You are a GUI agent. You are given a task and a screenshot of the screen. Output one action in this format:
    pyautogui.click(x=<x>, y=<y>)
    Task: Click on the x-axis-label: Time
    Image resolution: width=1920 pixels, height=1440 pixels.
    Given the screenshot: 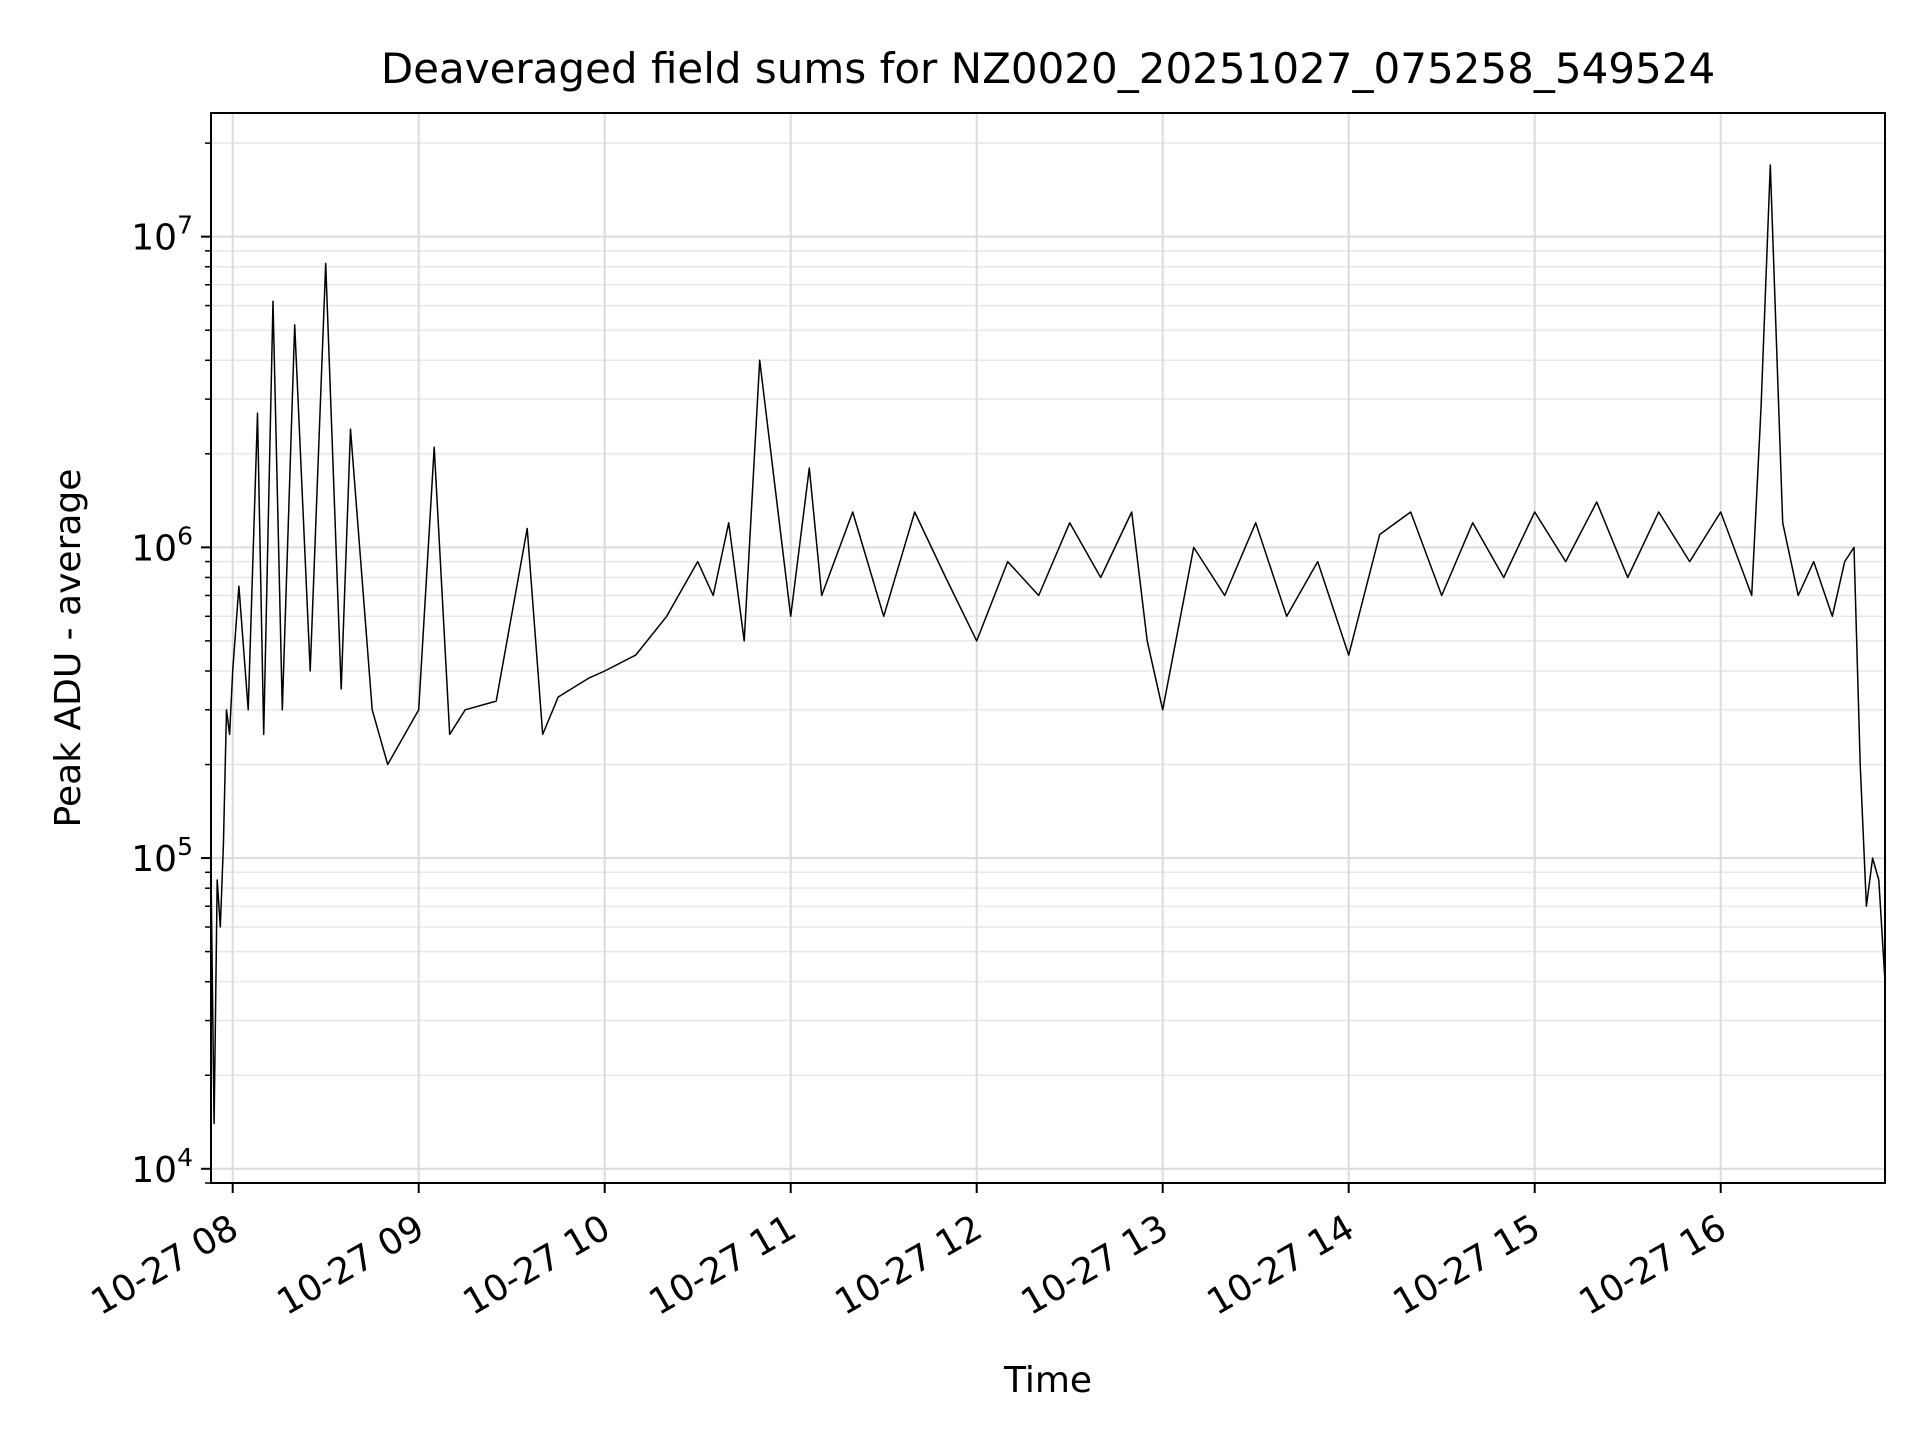 What is the action you would take?
    pyautogui.click(x=1047, y=1380)
    